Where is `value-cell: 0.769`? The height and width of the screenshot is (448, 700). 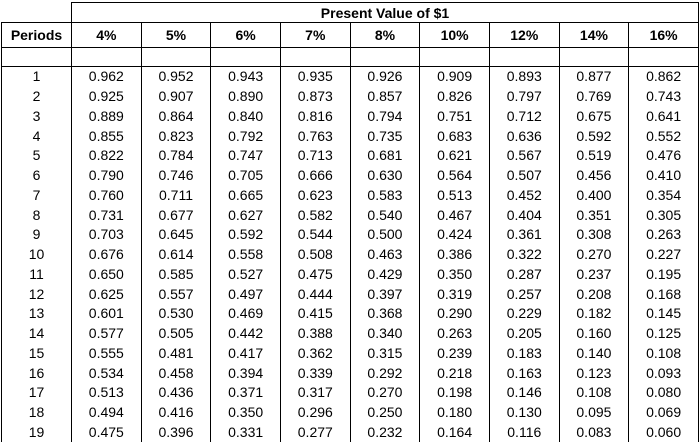
value-cell: 0.769 is located at coordinates (594, 96).